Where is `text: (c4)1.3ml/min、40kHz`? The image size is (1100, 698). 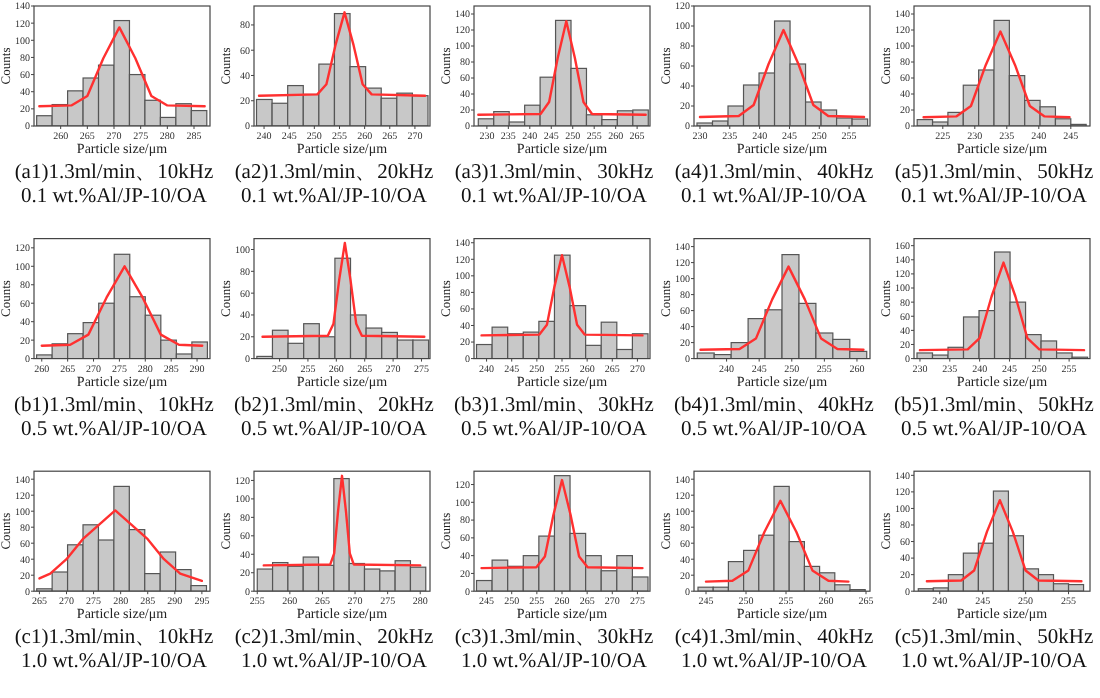
text: (c4)1.3ml/min、40kHz is located at coordinates (774, 638).